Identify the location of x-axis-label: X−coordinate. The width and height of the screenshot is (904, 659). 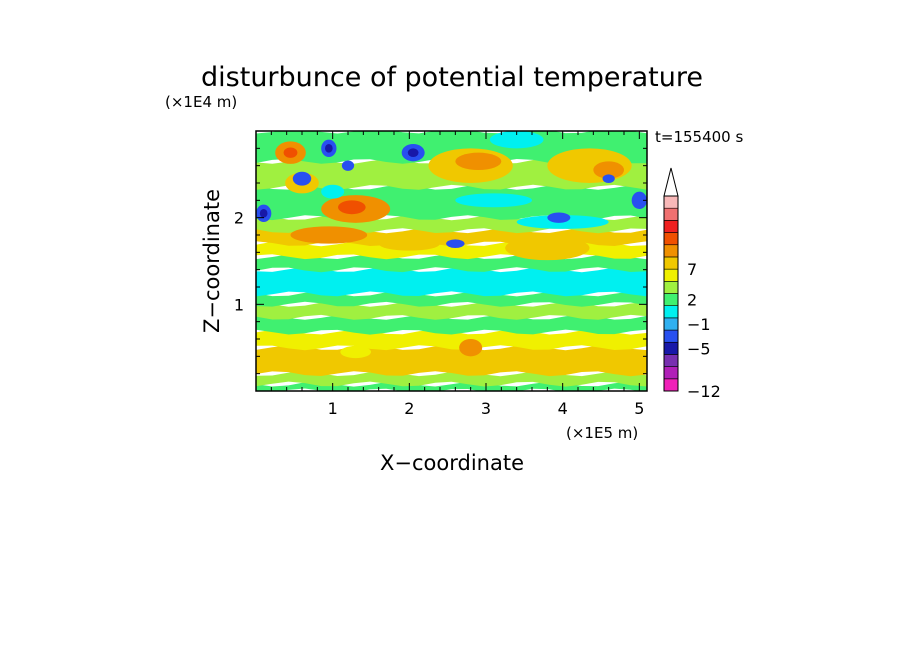
(452, 463).